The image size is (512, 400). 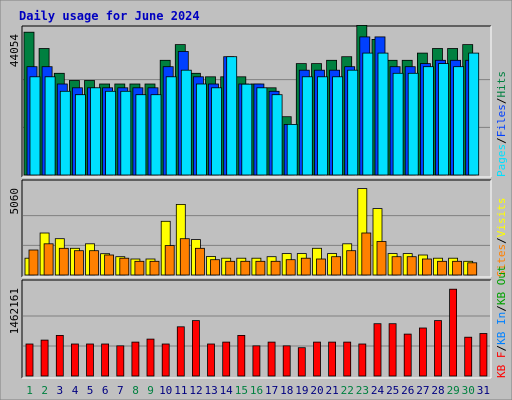 I want to click on day-label-20: 20, so click(x=316, y=390).